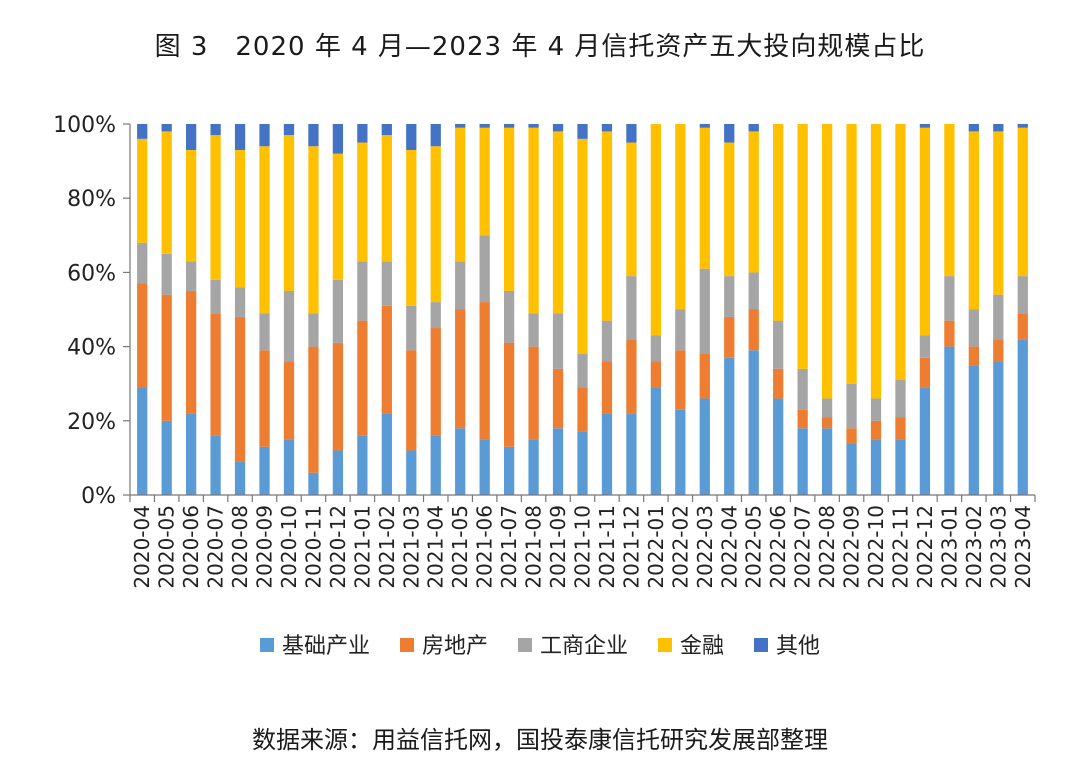 The height and width of the screenshot is (777, 1080). I want to click on bar-segment-2023-03-s1, so click(998, 350).